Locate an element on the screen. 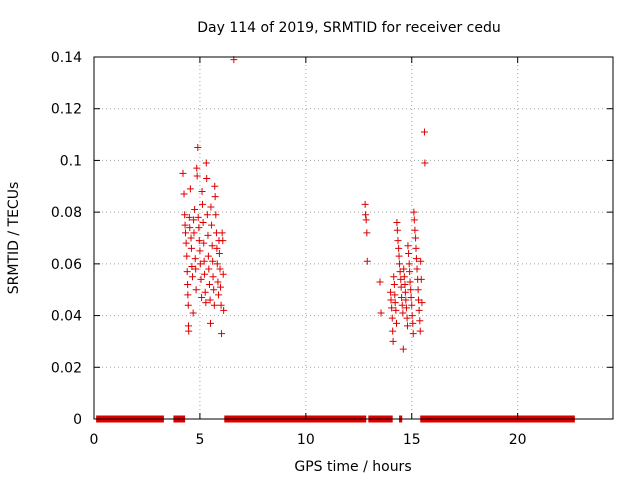  x-tick-labels: 0 5 10 15 20 is located at coordinates (308, 440).